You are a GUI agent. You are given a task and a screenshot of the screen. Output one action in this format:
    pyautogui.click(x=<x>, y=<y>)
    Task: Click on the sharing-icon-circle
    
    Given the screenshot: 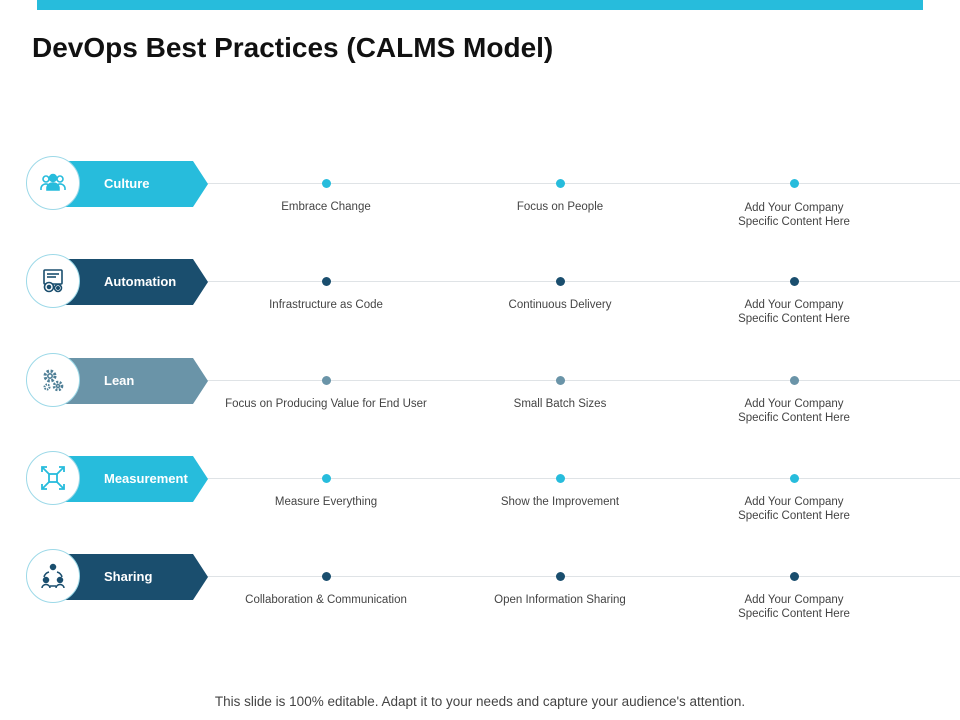 What is the action you would take?
    pyautogui.click(x=53, y=576)
    